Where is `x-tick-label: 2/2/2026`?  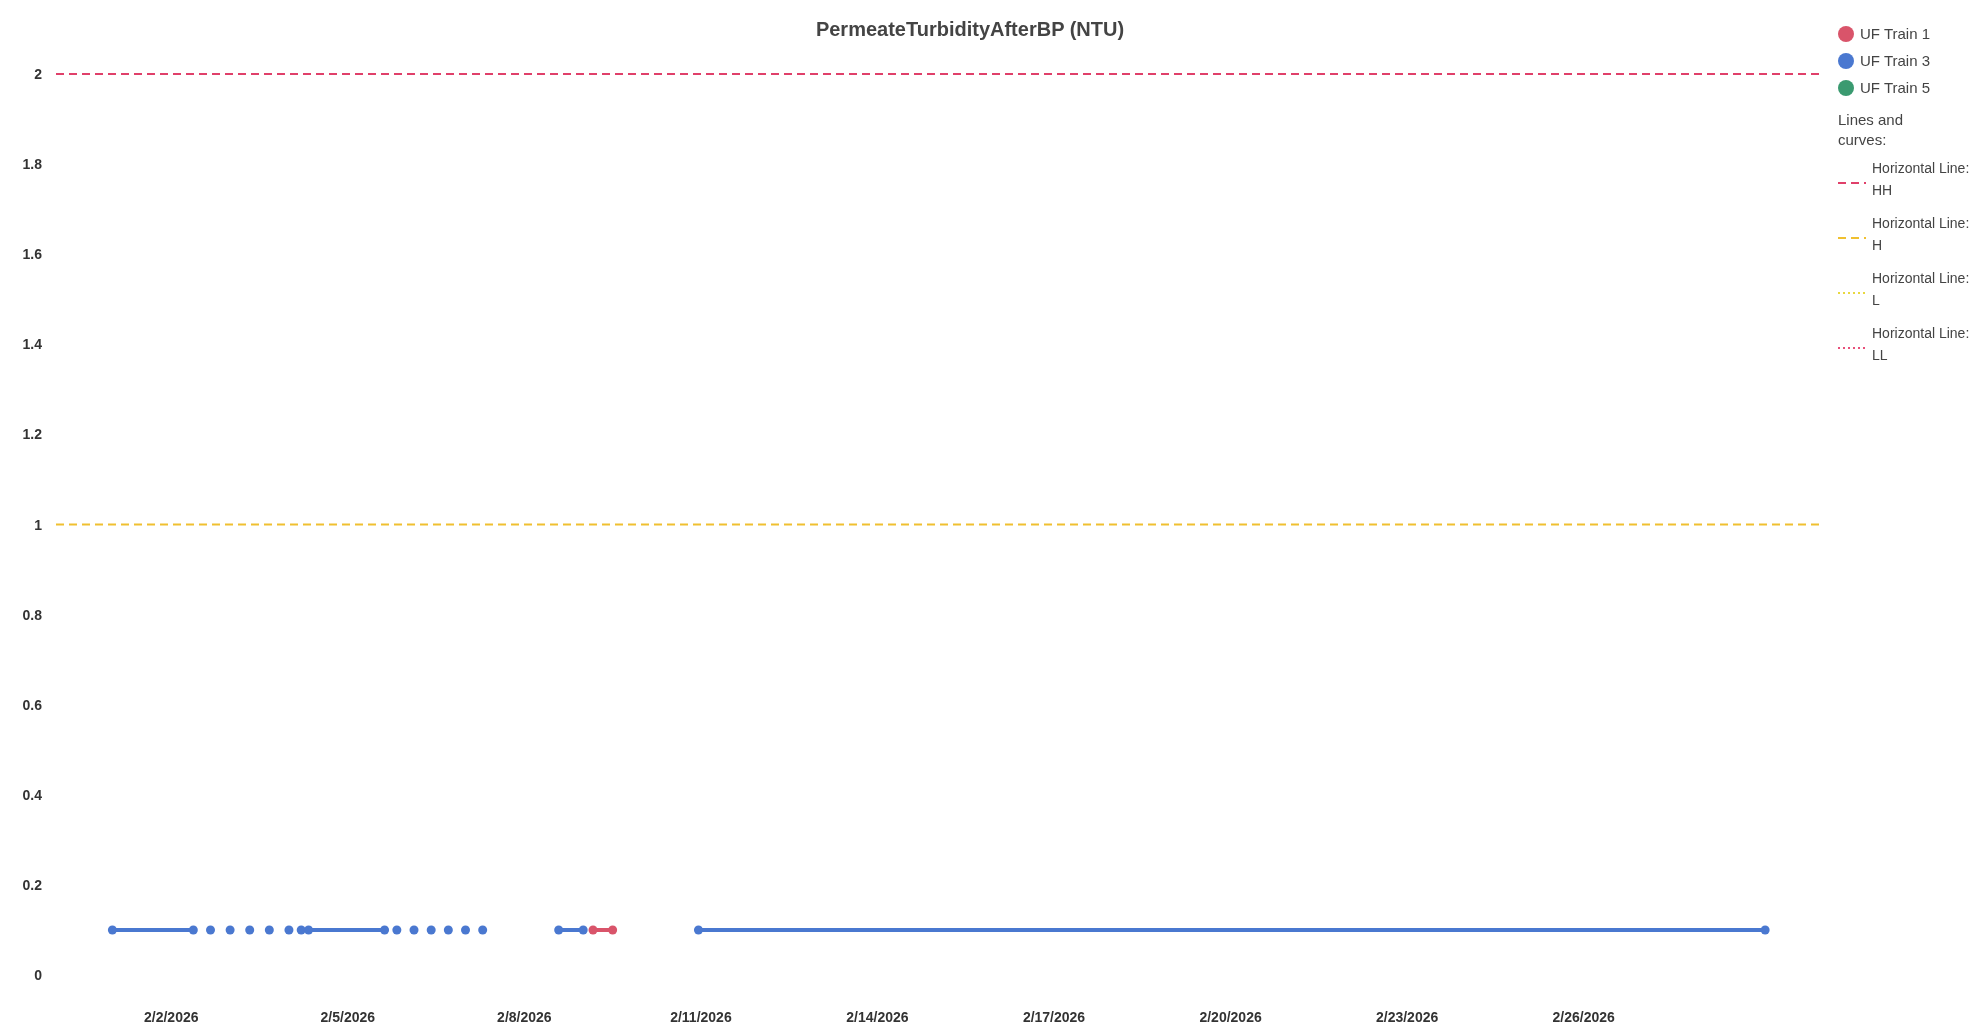 x-tick-label: 2/2/2026 is located at coordinates (171, 1017).